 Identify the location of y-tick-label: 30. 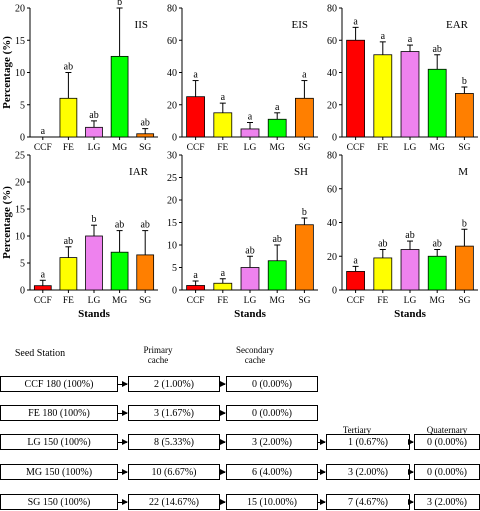
(172, 156).